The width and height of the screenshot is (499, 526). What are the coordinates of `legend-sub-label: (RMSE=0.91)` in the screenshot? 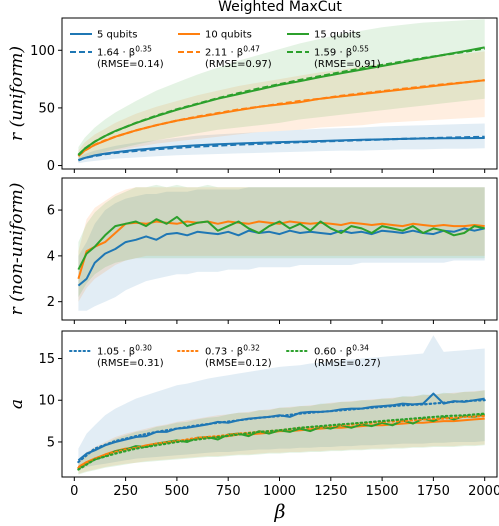 It's located at (347, 64).